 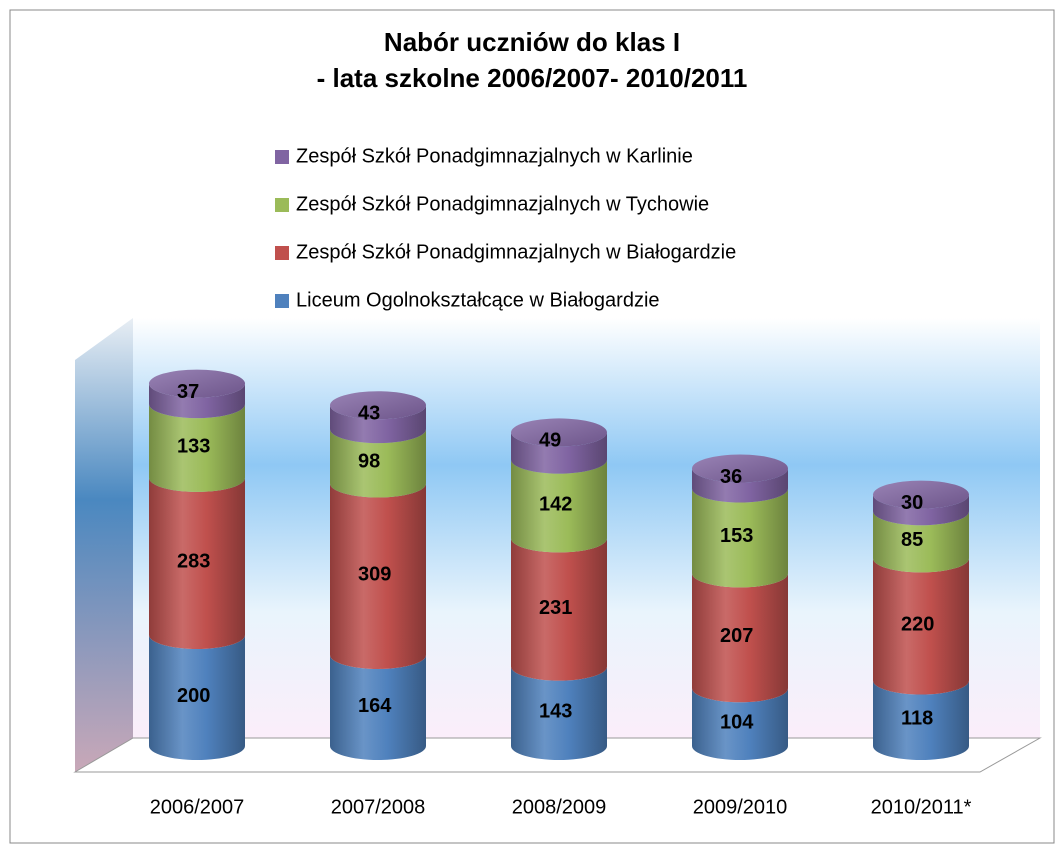 I want to click on x-tick-label: 2008/2009, so click(x=559, y=807).